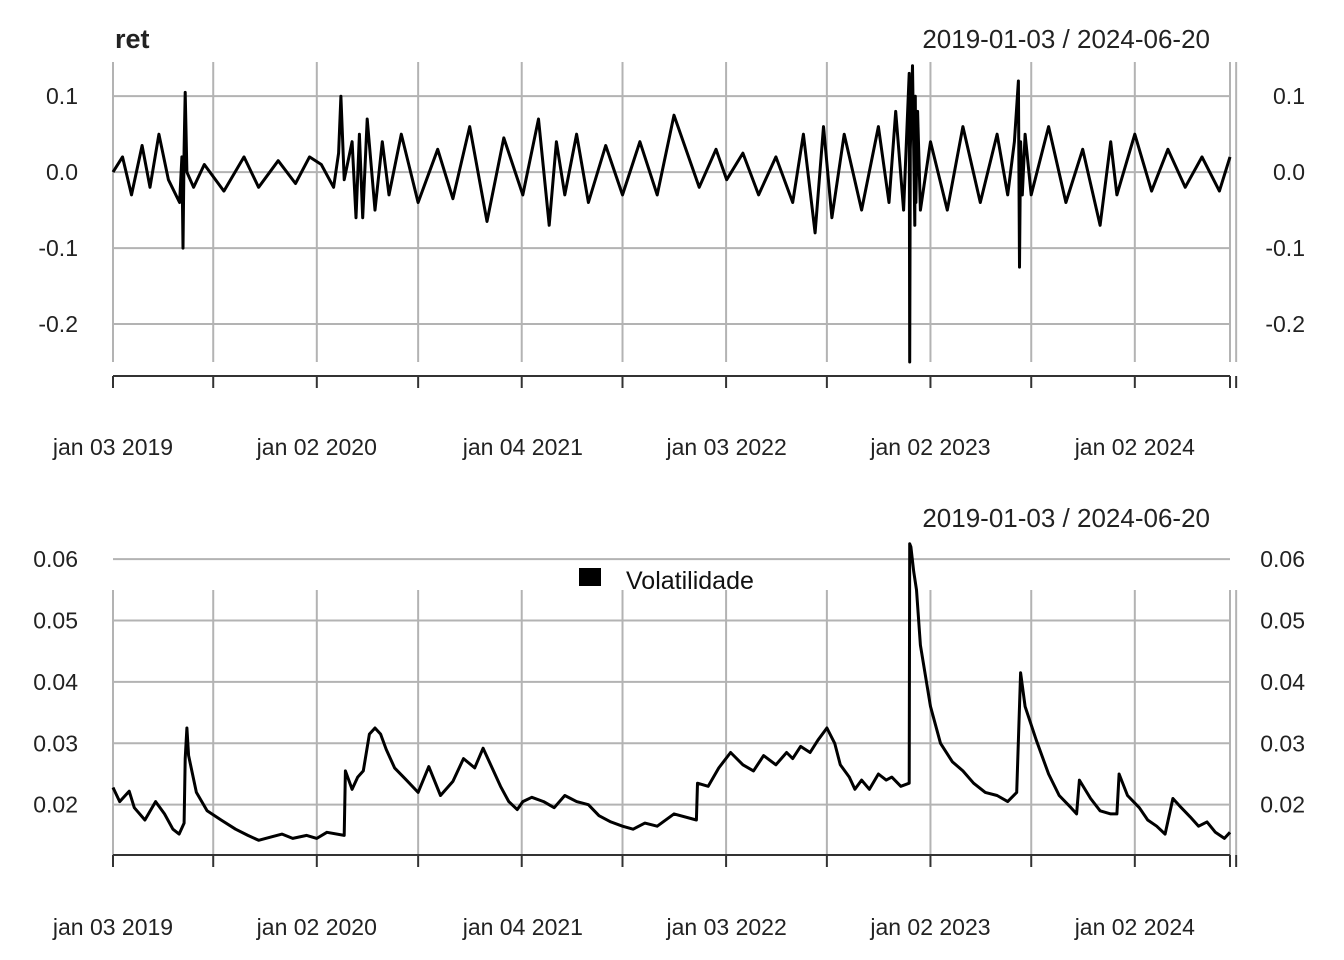 This screenshot has height=960, width=1344. Describe the element at coordinates (690, 581) in the screenshot. I see `legend-label: Volatilidade` at that location.